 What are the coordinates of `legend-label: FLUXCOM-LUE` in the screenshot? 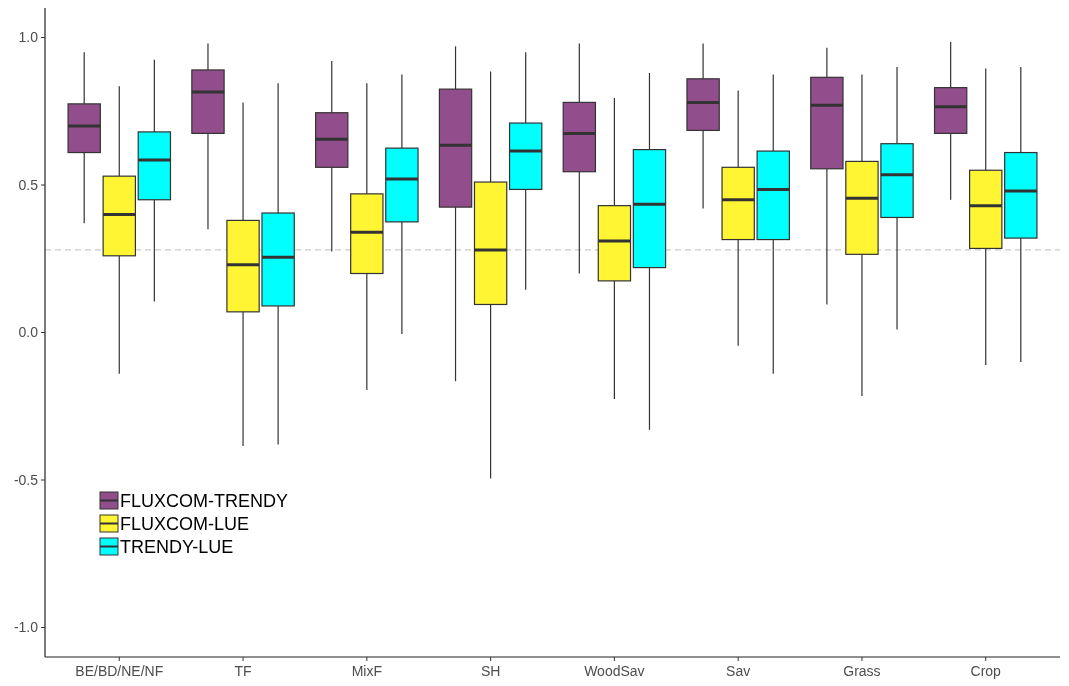 It's located at (185, 524).